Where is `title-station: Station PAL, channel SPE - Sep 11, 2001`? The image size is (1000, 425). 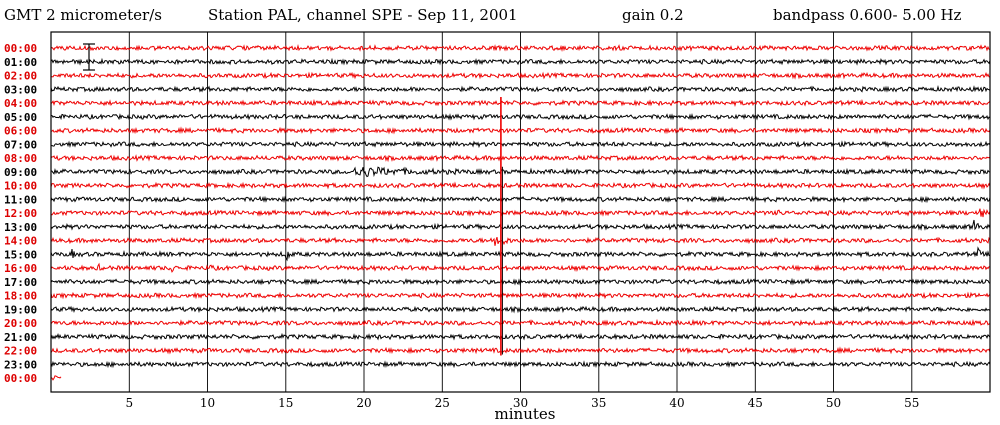 title-station: Station PAL, channel SPE - Sep 11, 2001 is located at coordinates (363, 15).